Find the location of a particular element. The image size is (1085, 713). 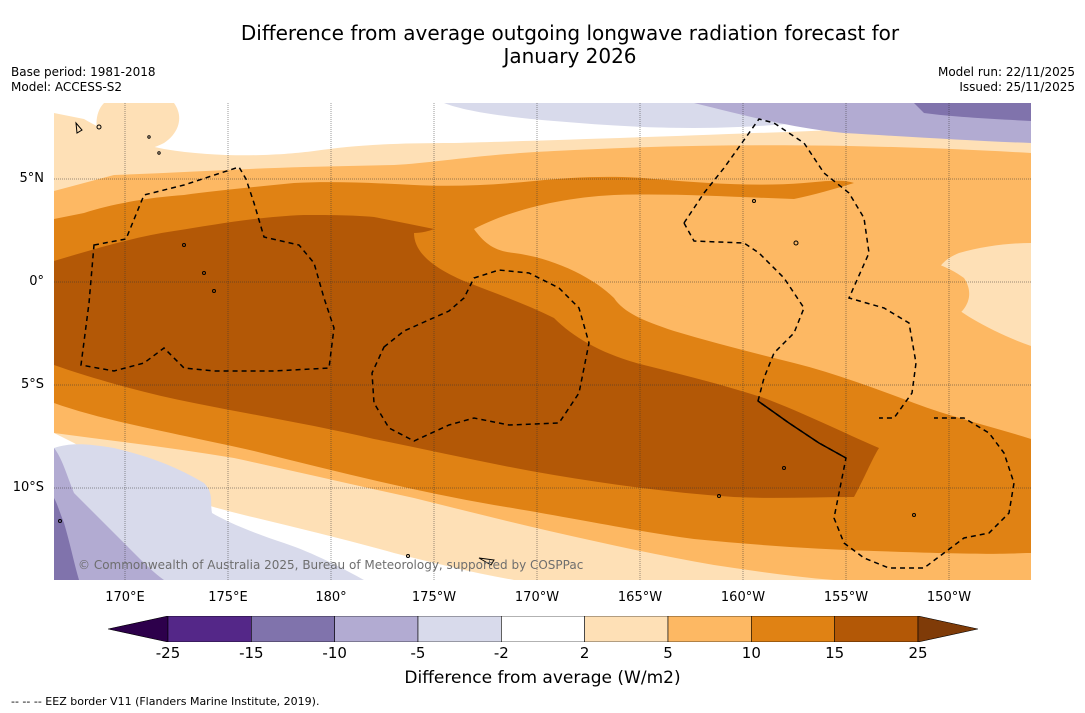

colorbar-tick-label: -15 is located at coordinates (251, 653).